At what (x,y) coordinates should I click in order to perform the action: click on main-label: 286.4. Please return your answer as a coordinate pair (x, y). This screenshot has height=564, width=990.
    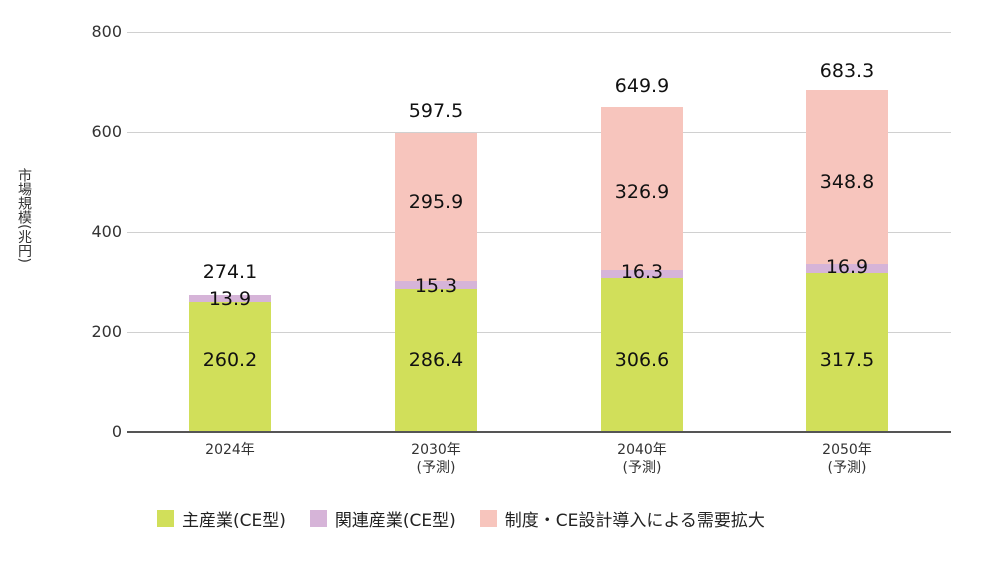
    Looking at the image, I should click on (436, 360).